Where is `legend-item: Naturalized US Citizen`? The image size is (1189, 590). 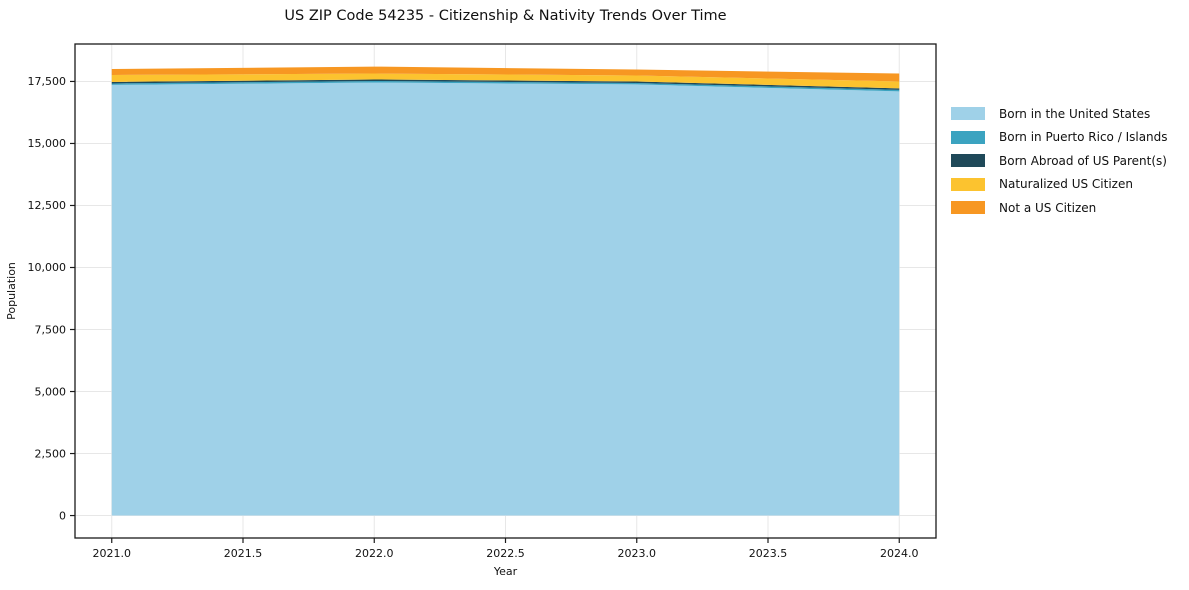
legend-item: Naturalized US Citizen is located at coordinates (1059, 185).